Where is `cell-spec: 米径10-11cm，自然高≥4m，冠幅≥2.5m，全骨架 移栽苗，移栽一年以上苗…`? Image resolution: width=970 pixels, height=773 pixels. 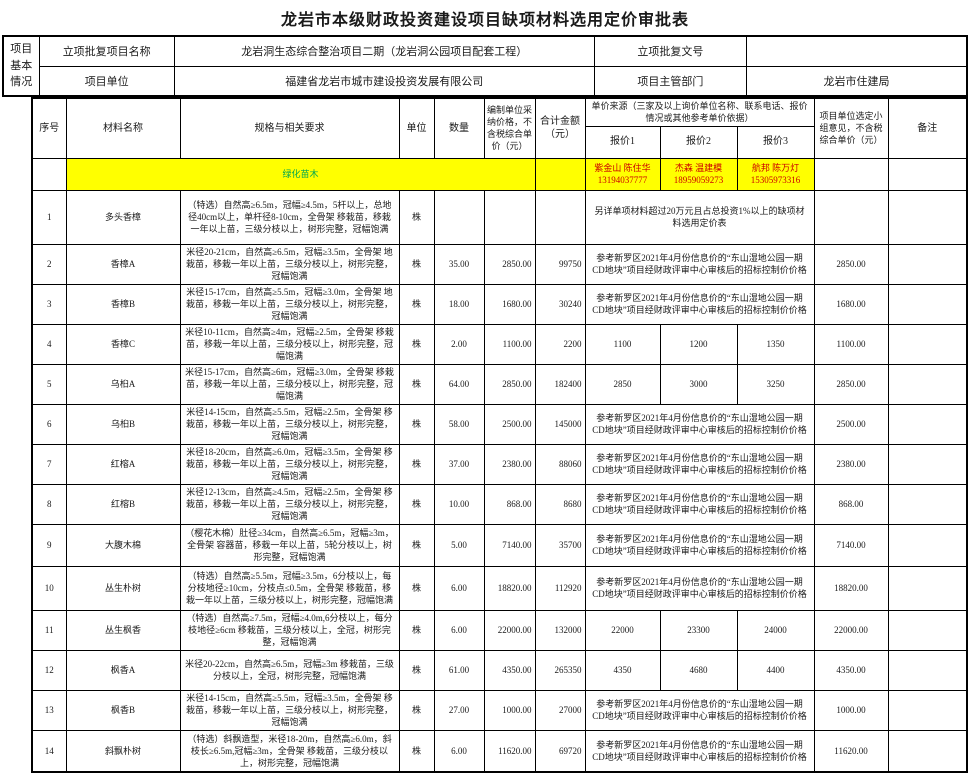 cell-spec: 米径10-11cm，自然高≥4m，冠幅≥2.5m，全骨架 移栽苗，移栽一年以上苗… is located at coordinates (289, 344).